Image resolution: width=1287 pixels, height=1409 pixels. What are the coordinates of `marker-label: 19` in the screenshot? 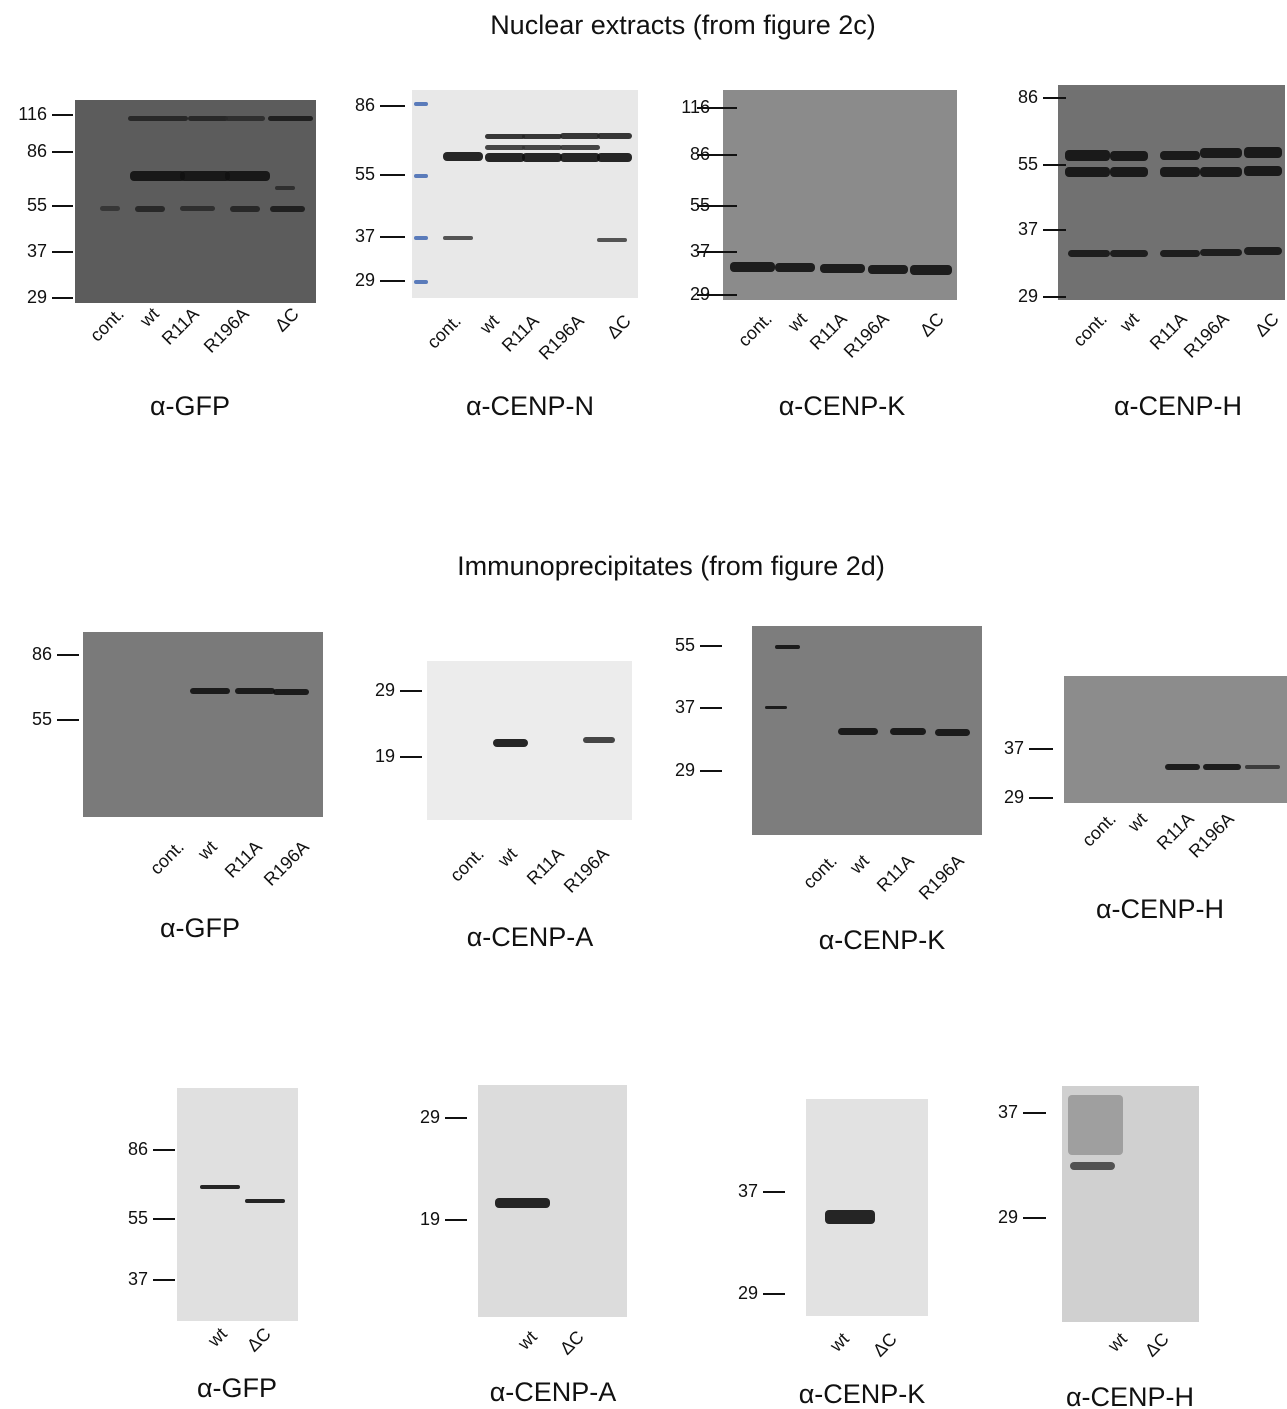 It's located at (385, 756).